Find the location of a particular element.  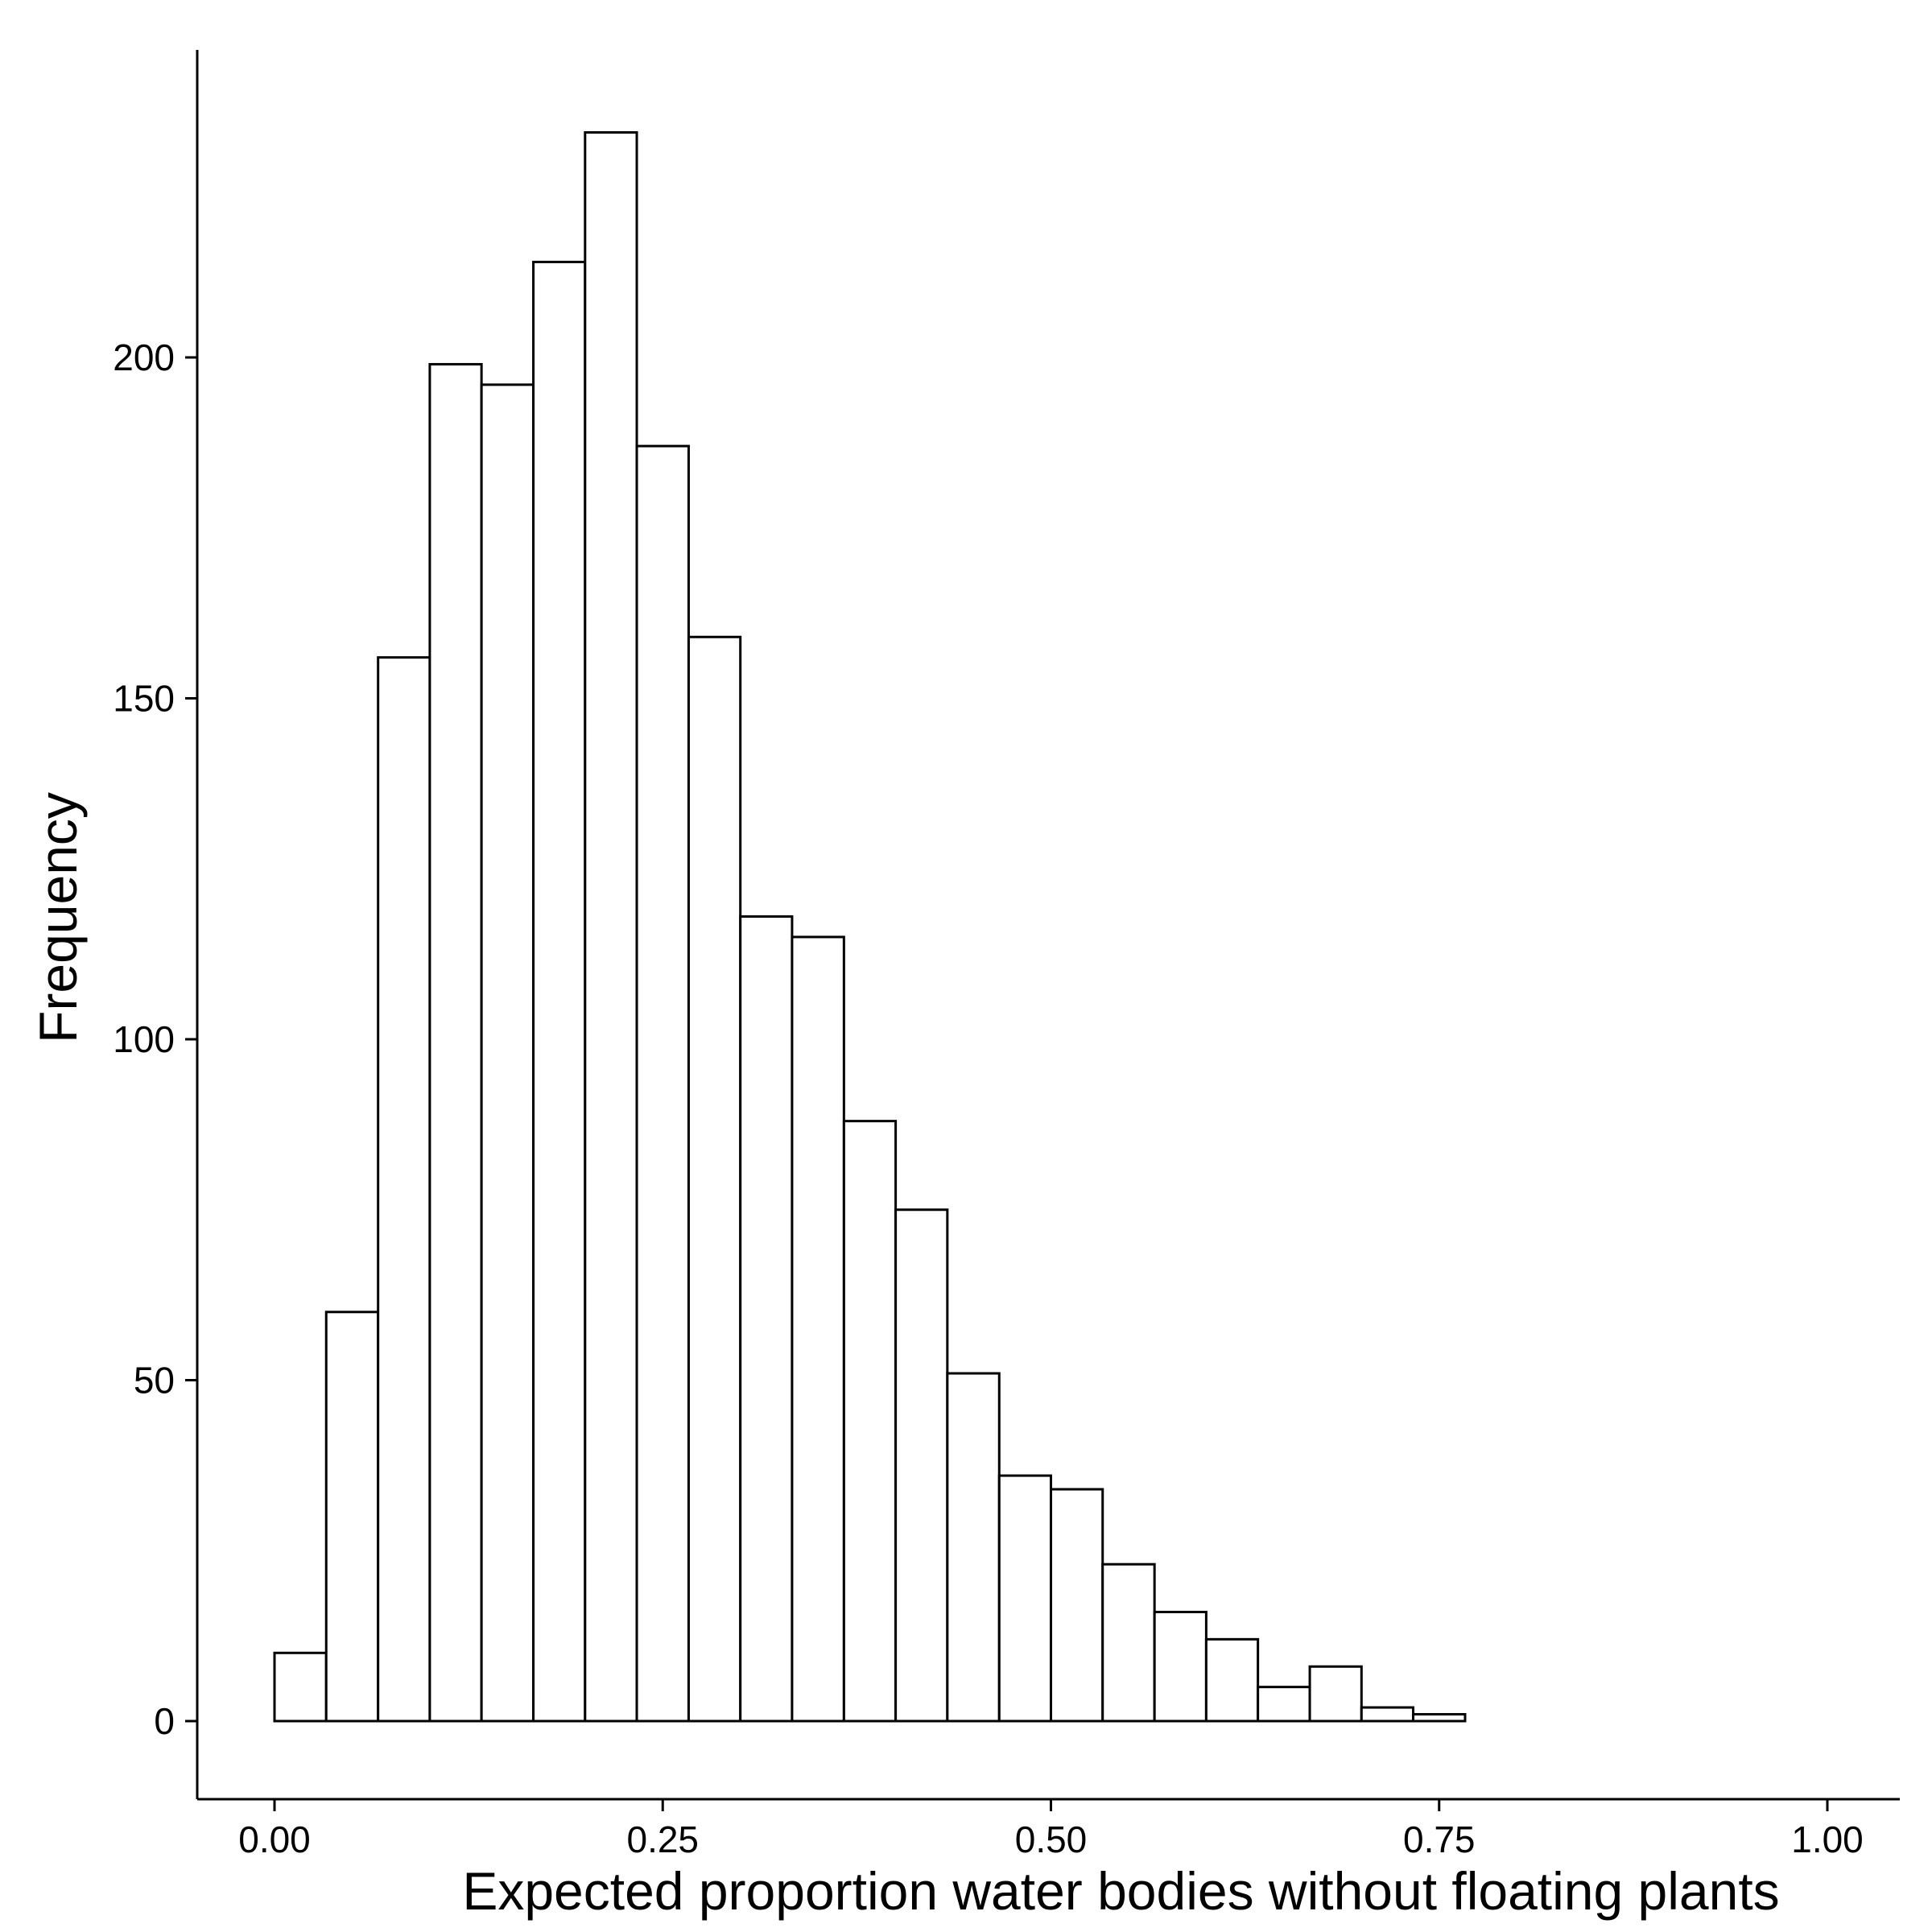

y-tick-label-1: 50 is located at coordinates (154, 1381).